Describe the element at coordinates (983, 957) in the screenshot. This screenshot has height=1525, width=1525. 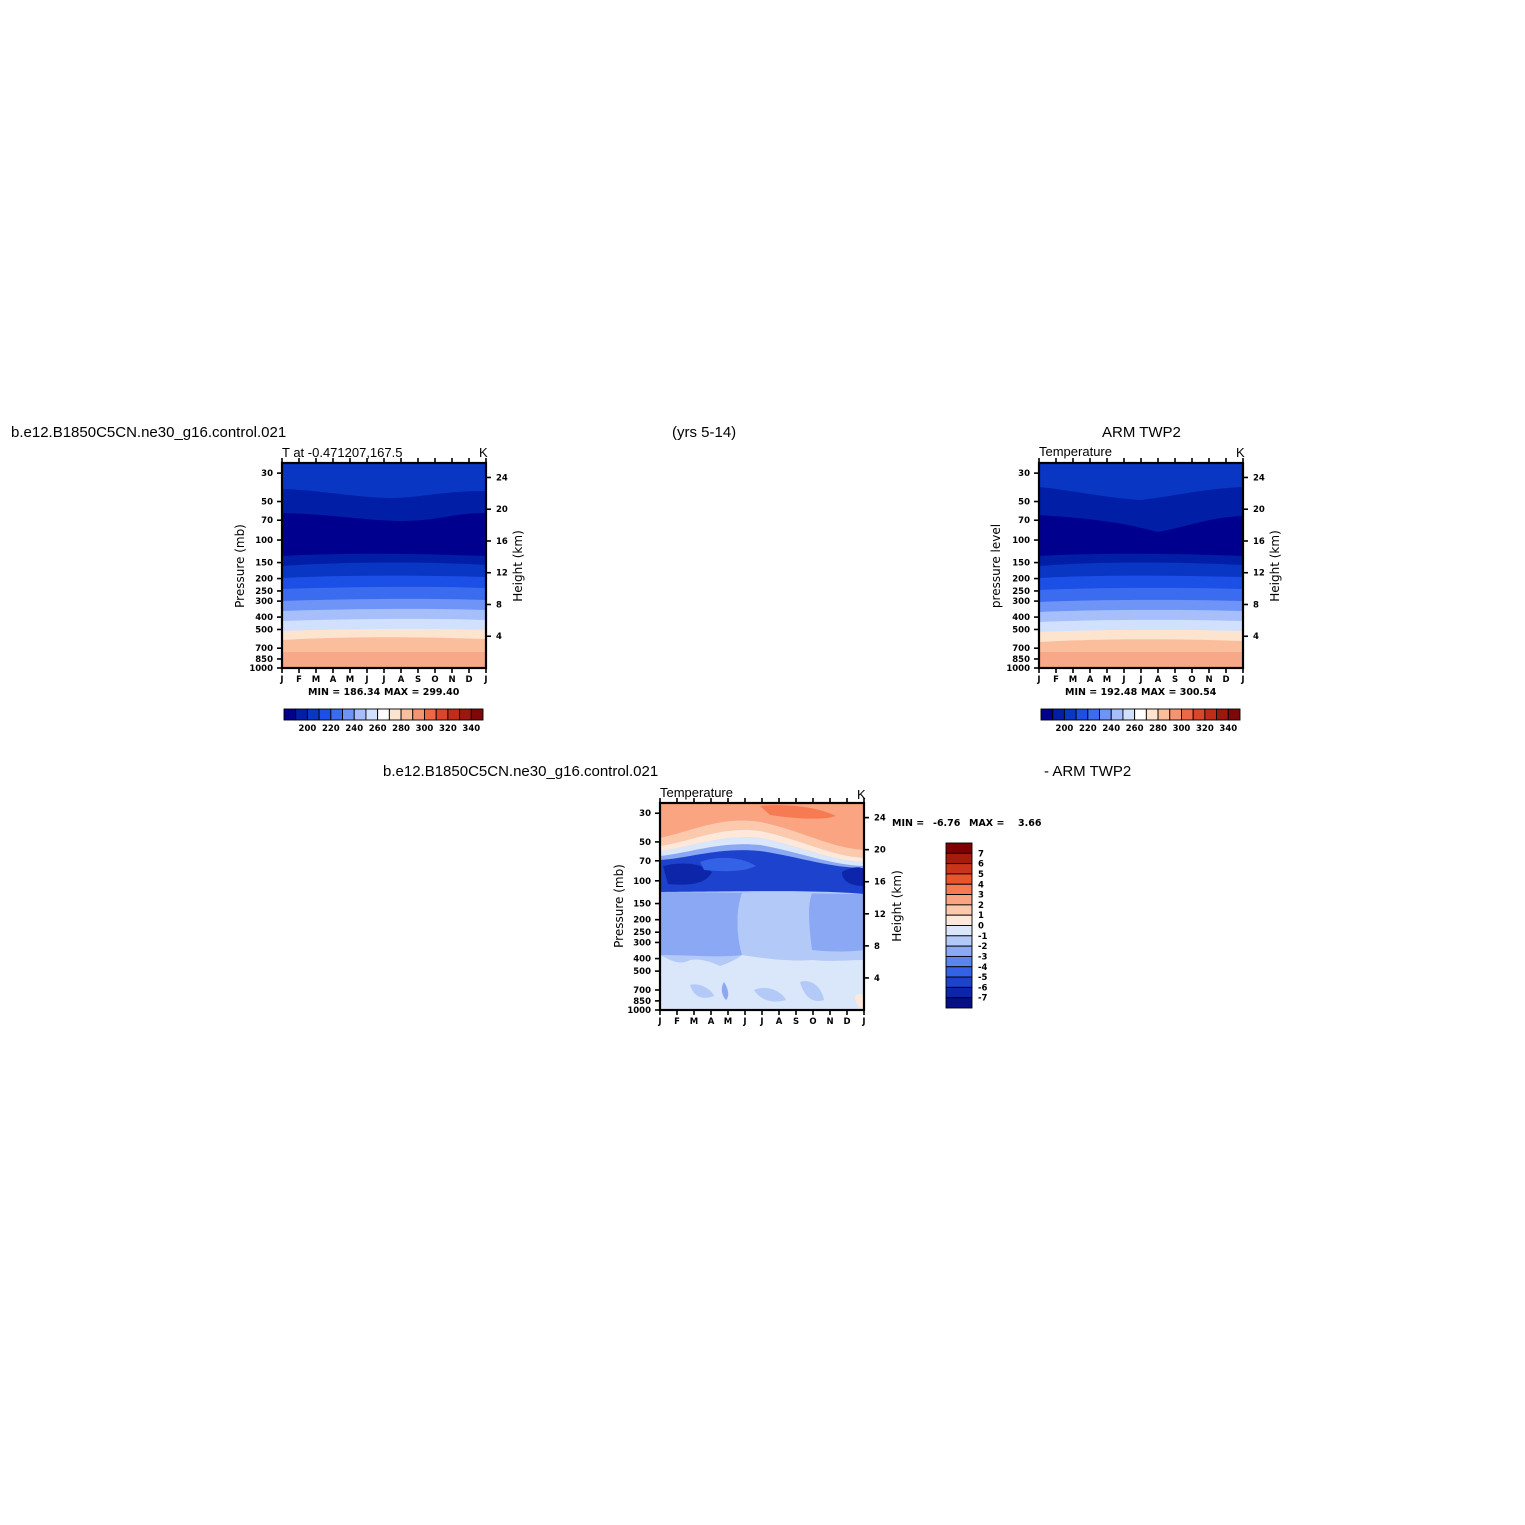
I see `colorbar-label: -3` at that location.